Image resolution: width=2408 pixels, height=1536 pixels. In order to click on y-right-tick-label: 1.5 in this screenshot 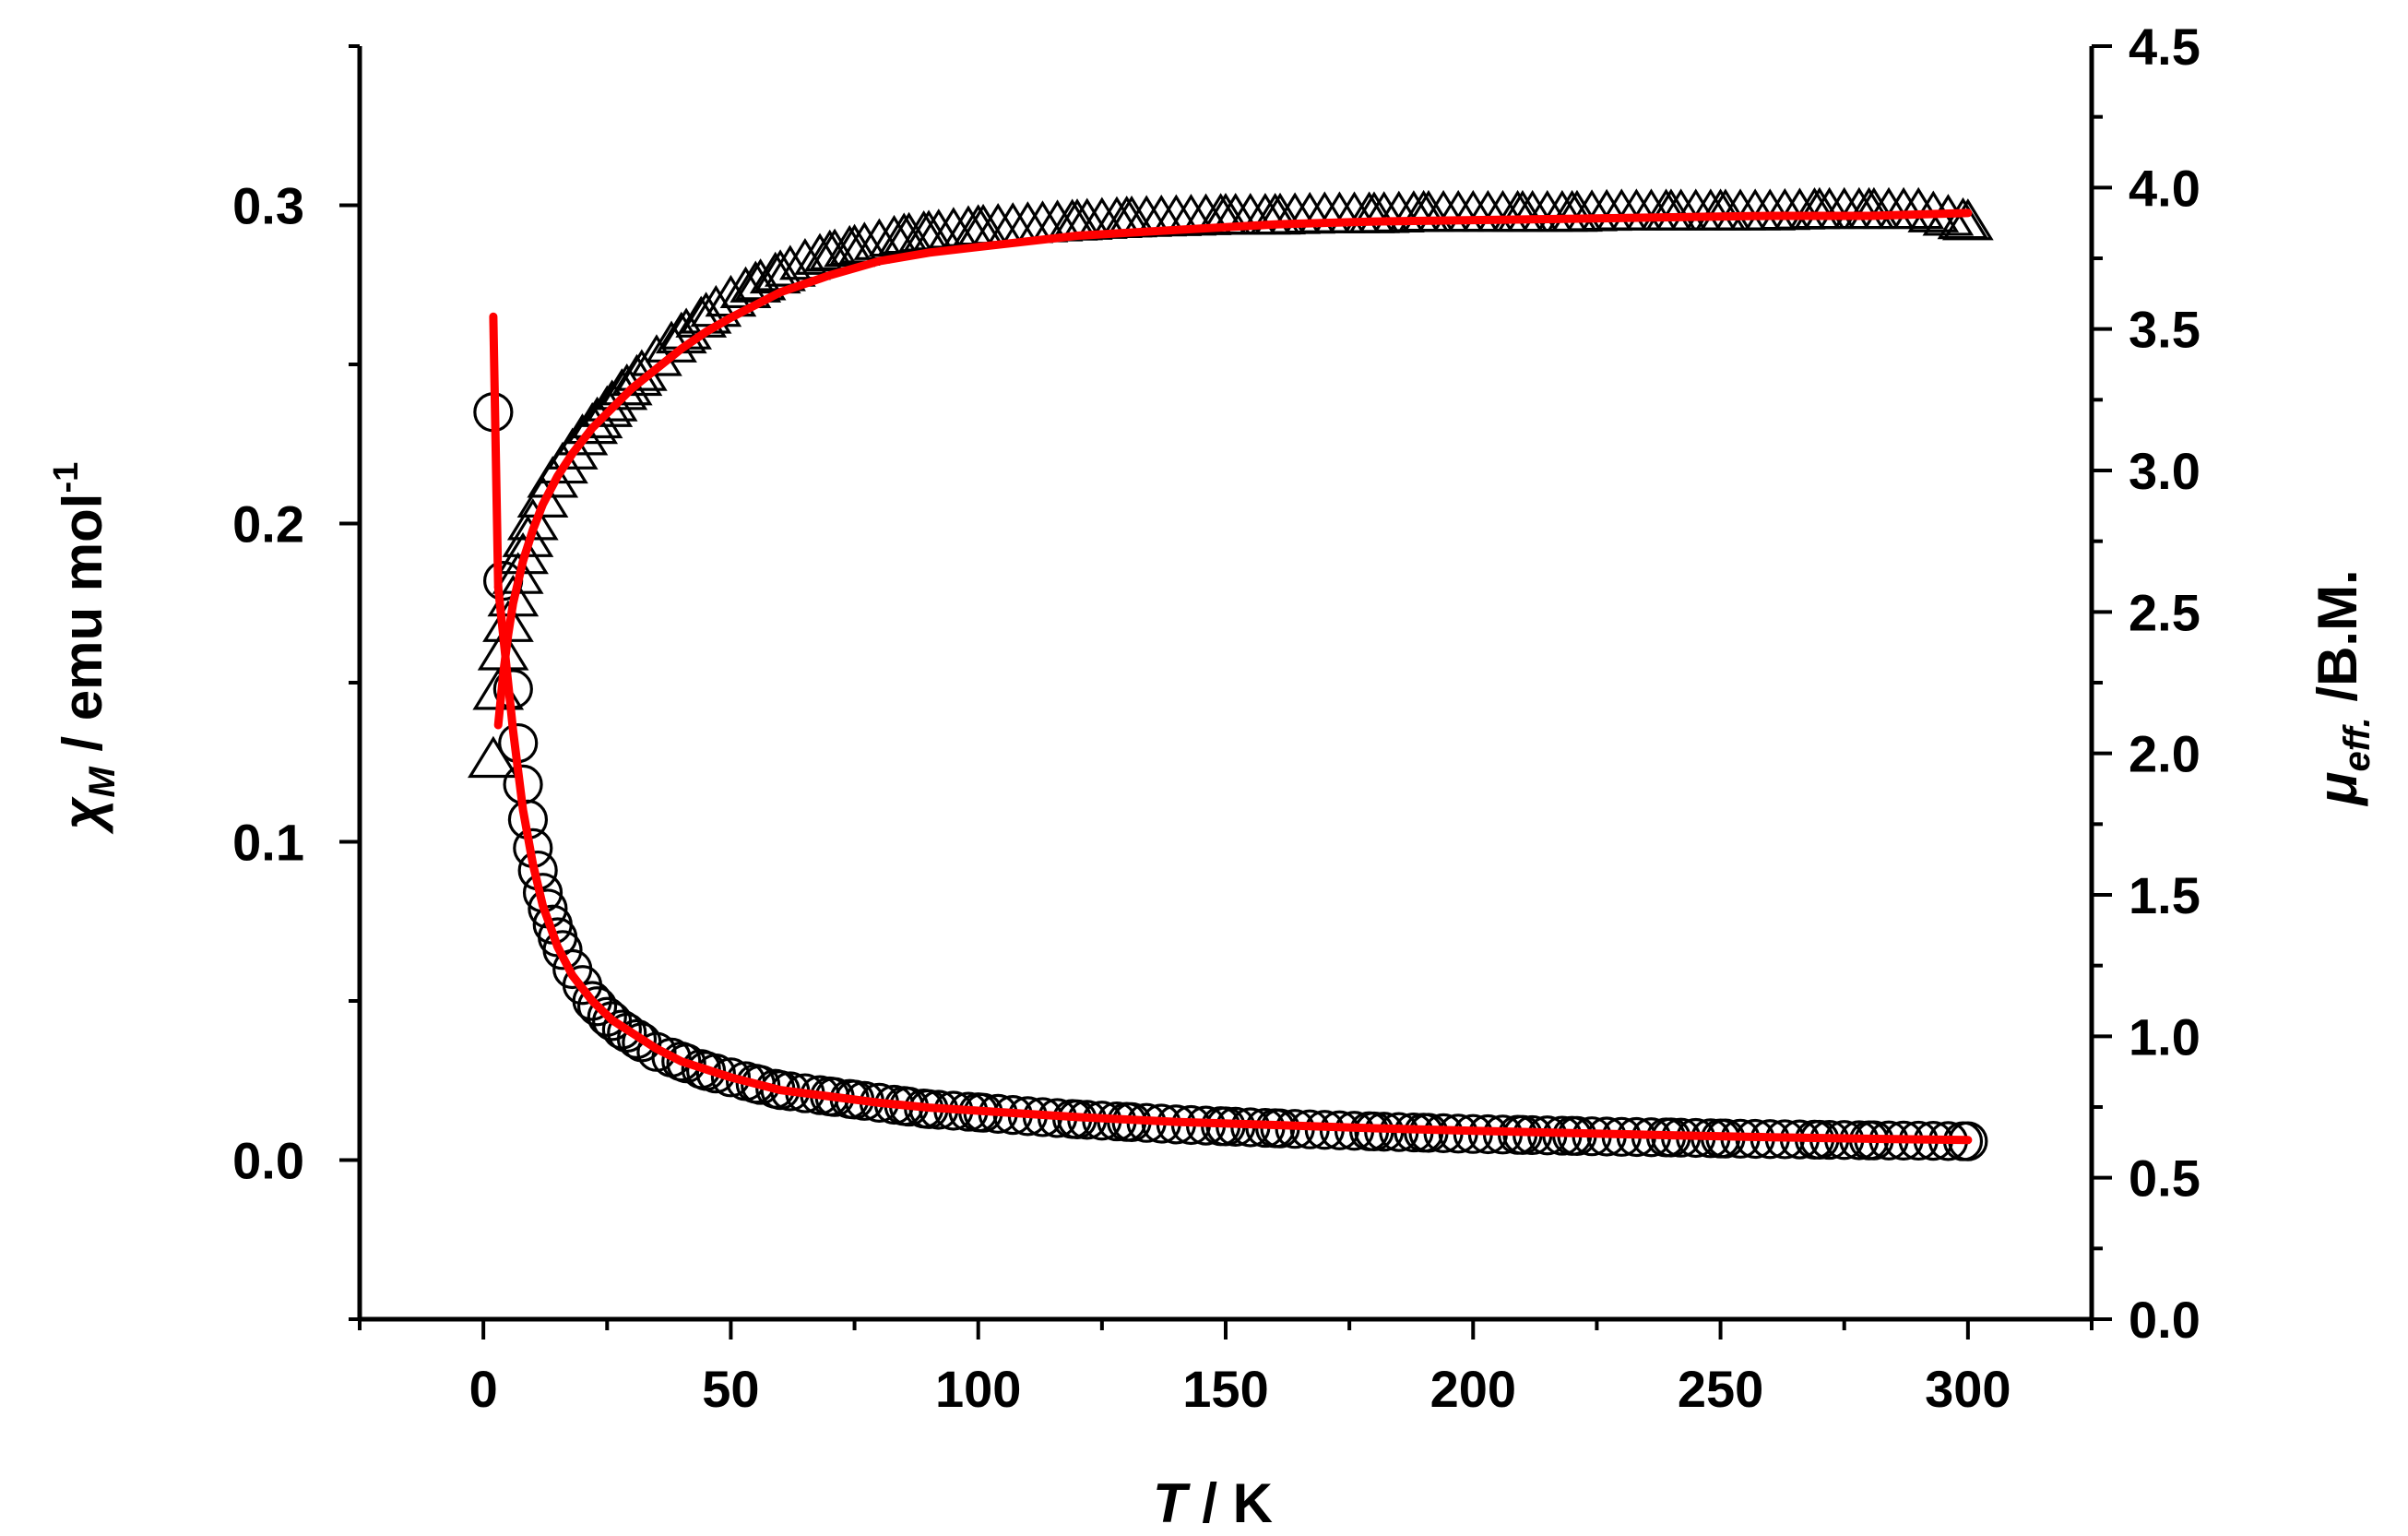, I will do `click(2164, 895)`.